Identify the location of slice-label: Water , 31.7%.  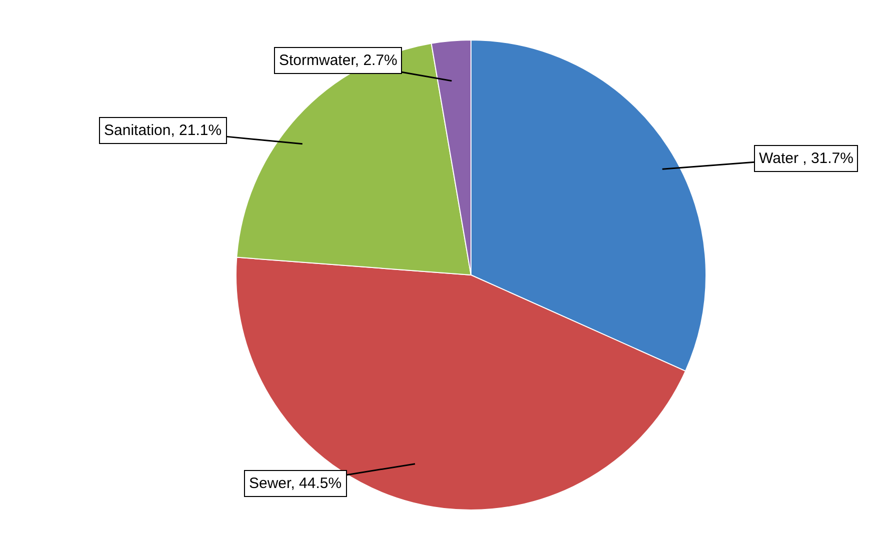
(806, 158).